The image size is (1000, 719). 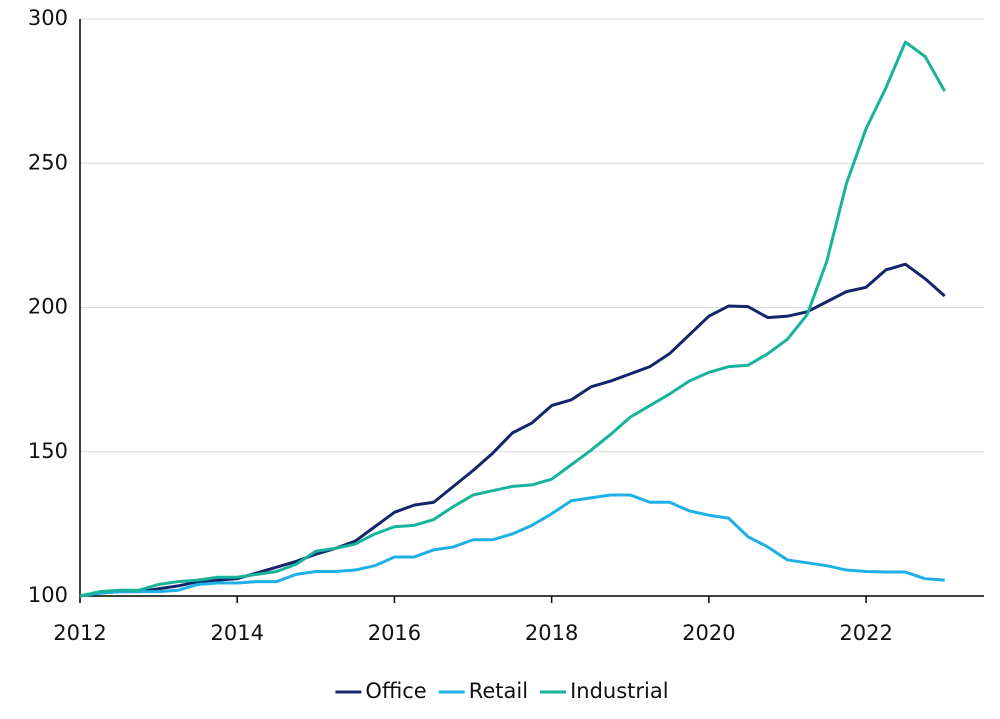 What do you see at coordinates (551, 633) in the screenshot?
I see `x-tick-label: 2018` at bounding box center [551, 633].